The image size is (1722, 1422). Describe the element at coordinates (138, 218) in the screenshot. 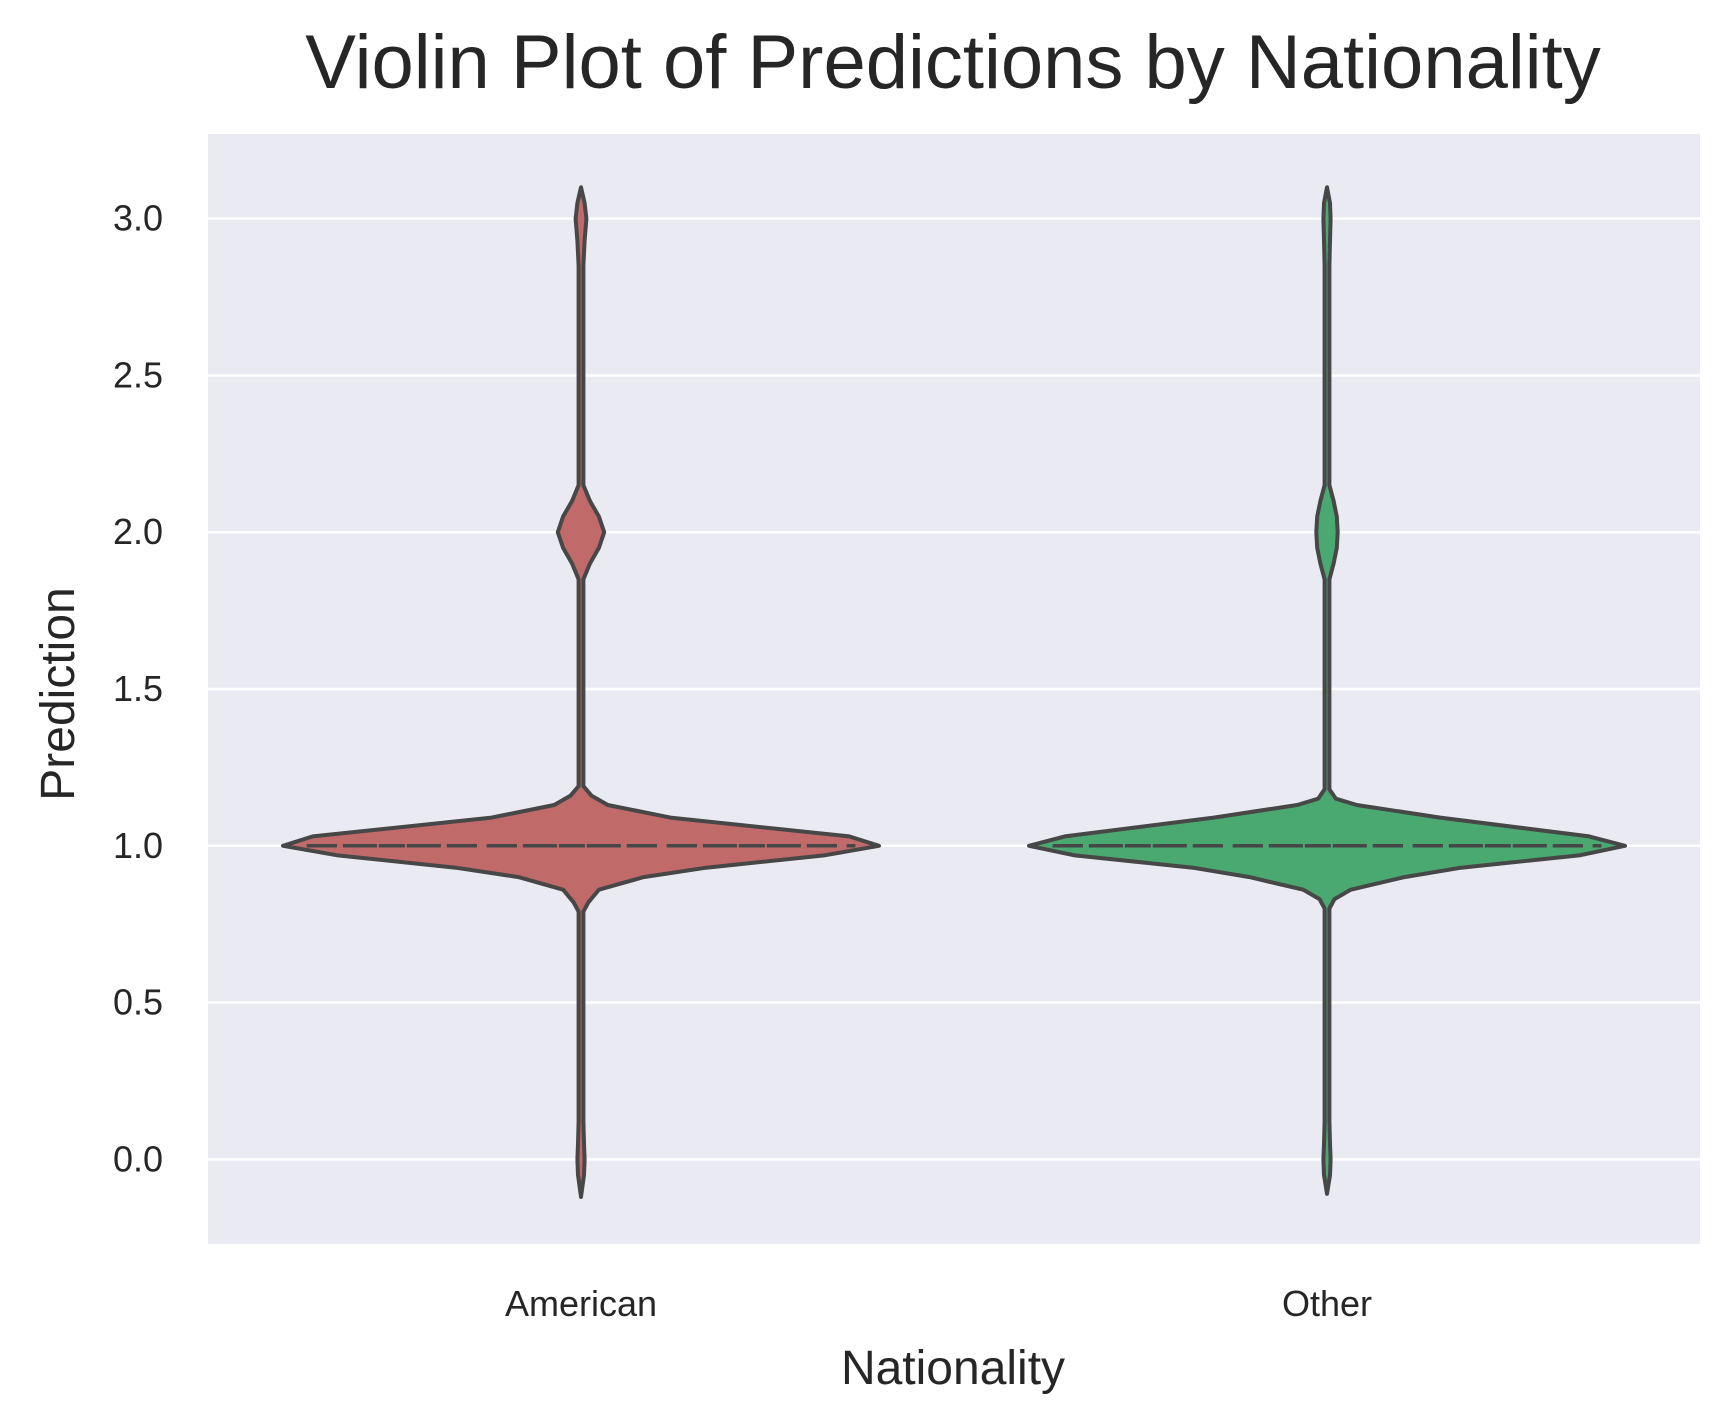

I see `y-tick-label: 3.0` at that location.